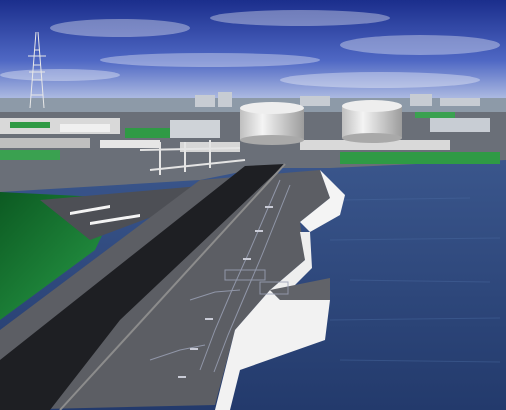  Describe the element at coordinates (415, 280) in the screenshot. I see `sea-ripples` at that location.